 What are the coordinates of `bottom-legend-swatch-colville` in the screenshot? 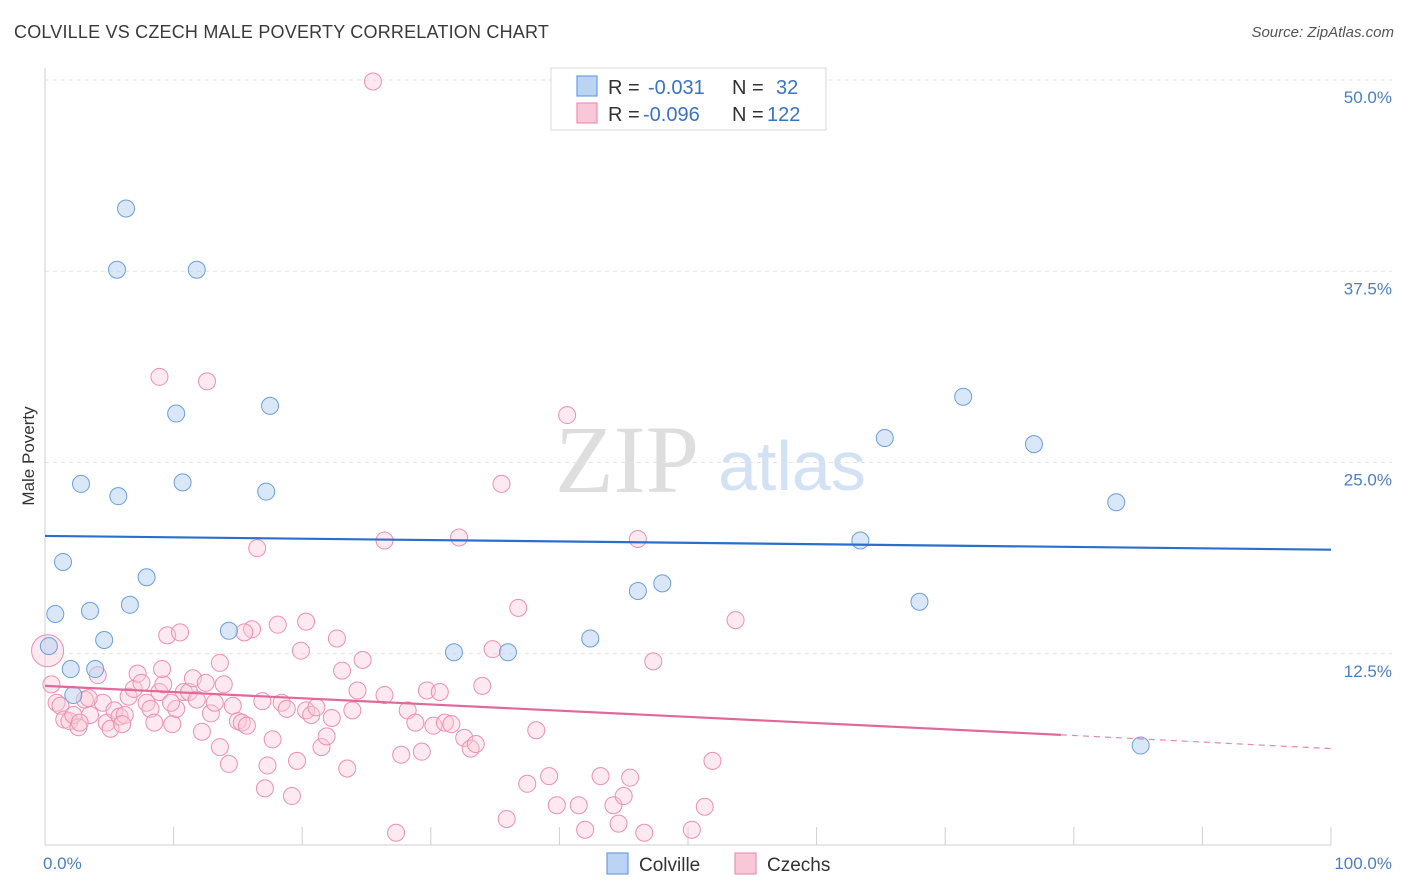 It's located at (617, 863).